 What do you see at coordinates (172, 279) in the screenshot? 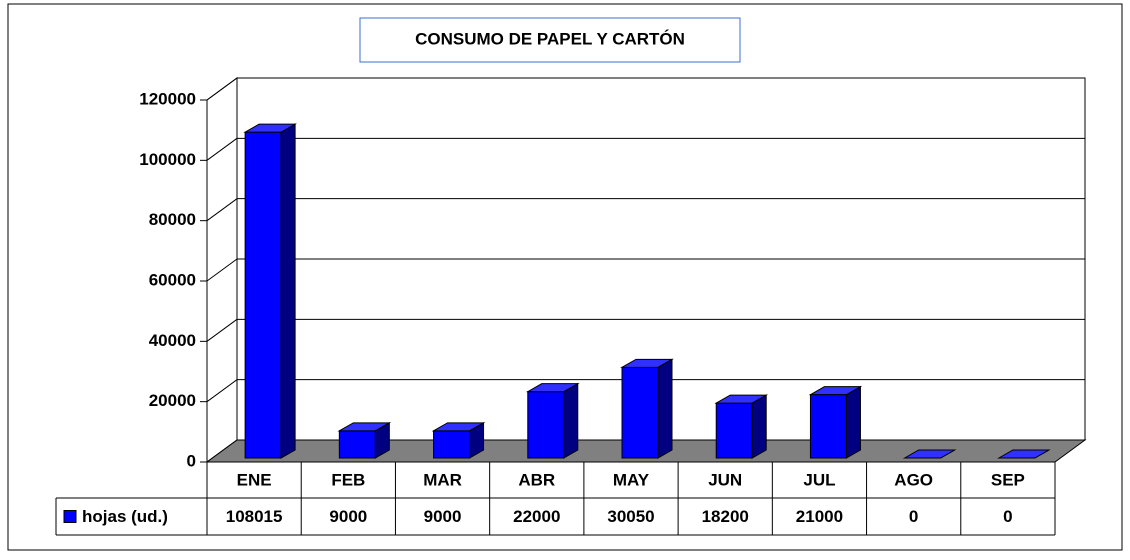
I see `y-tick-label: 60000` at bounding box center [172, 279].